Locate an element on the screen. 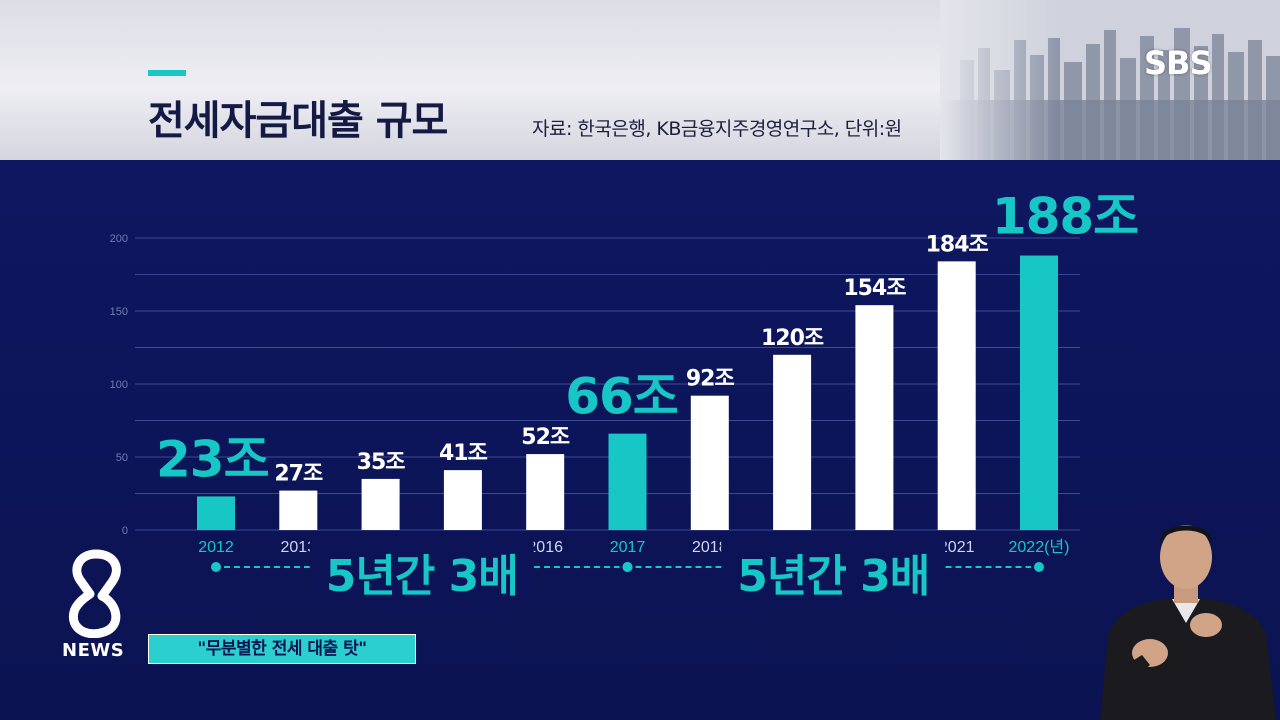 The width and height of the screenshot is (1280, 720). city-skyline-image is located at coordinates (1110, 80).